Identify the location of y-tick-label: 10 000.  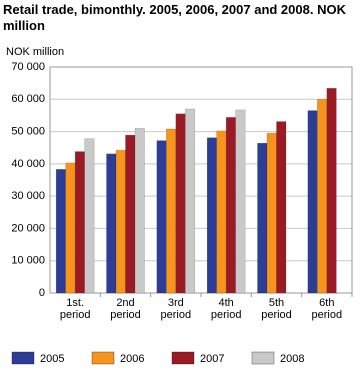
(28, 261).